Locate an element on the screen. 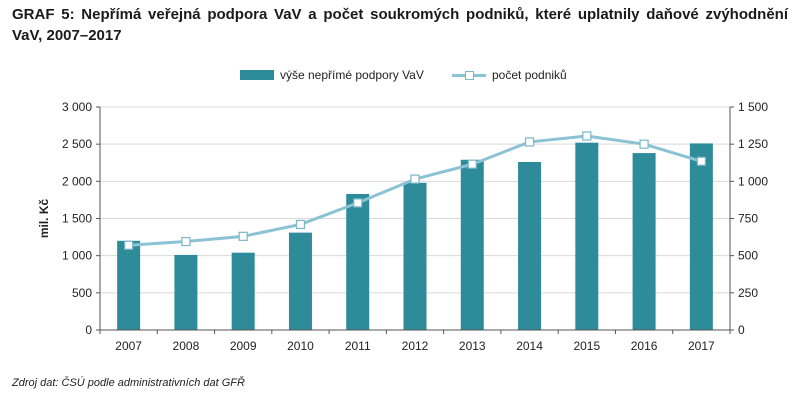  x-tick-label: 2016 is located at coordinates (644, 346).